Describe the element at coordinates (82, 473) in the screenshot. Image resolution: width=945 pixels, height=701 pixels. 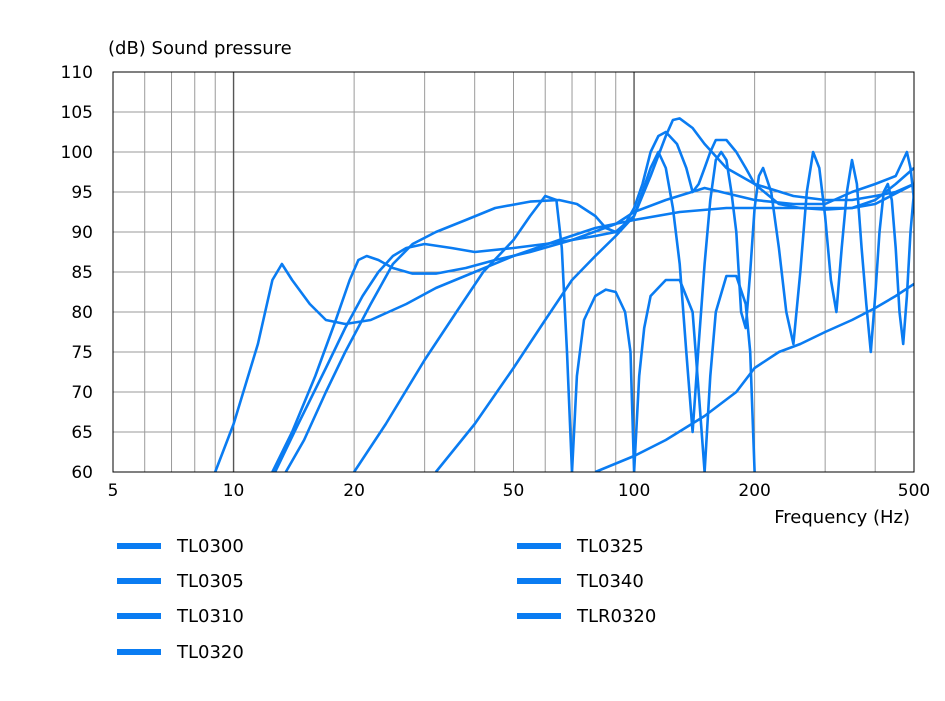
I see `y-tick-label: 60` at that location.